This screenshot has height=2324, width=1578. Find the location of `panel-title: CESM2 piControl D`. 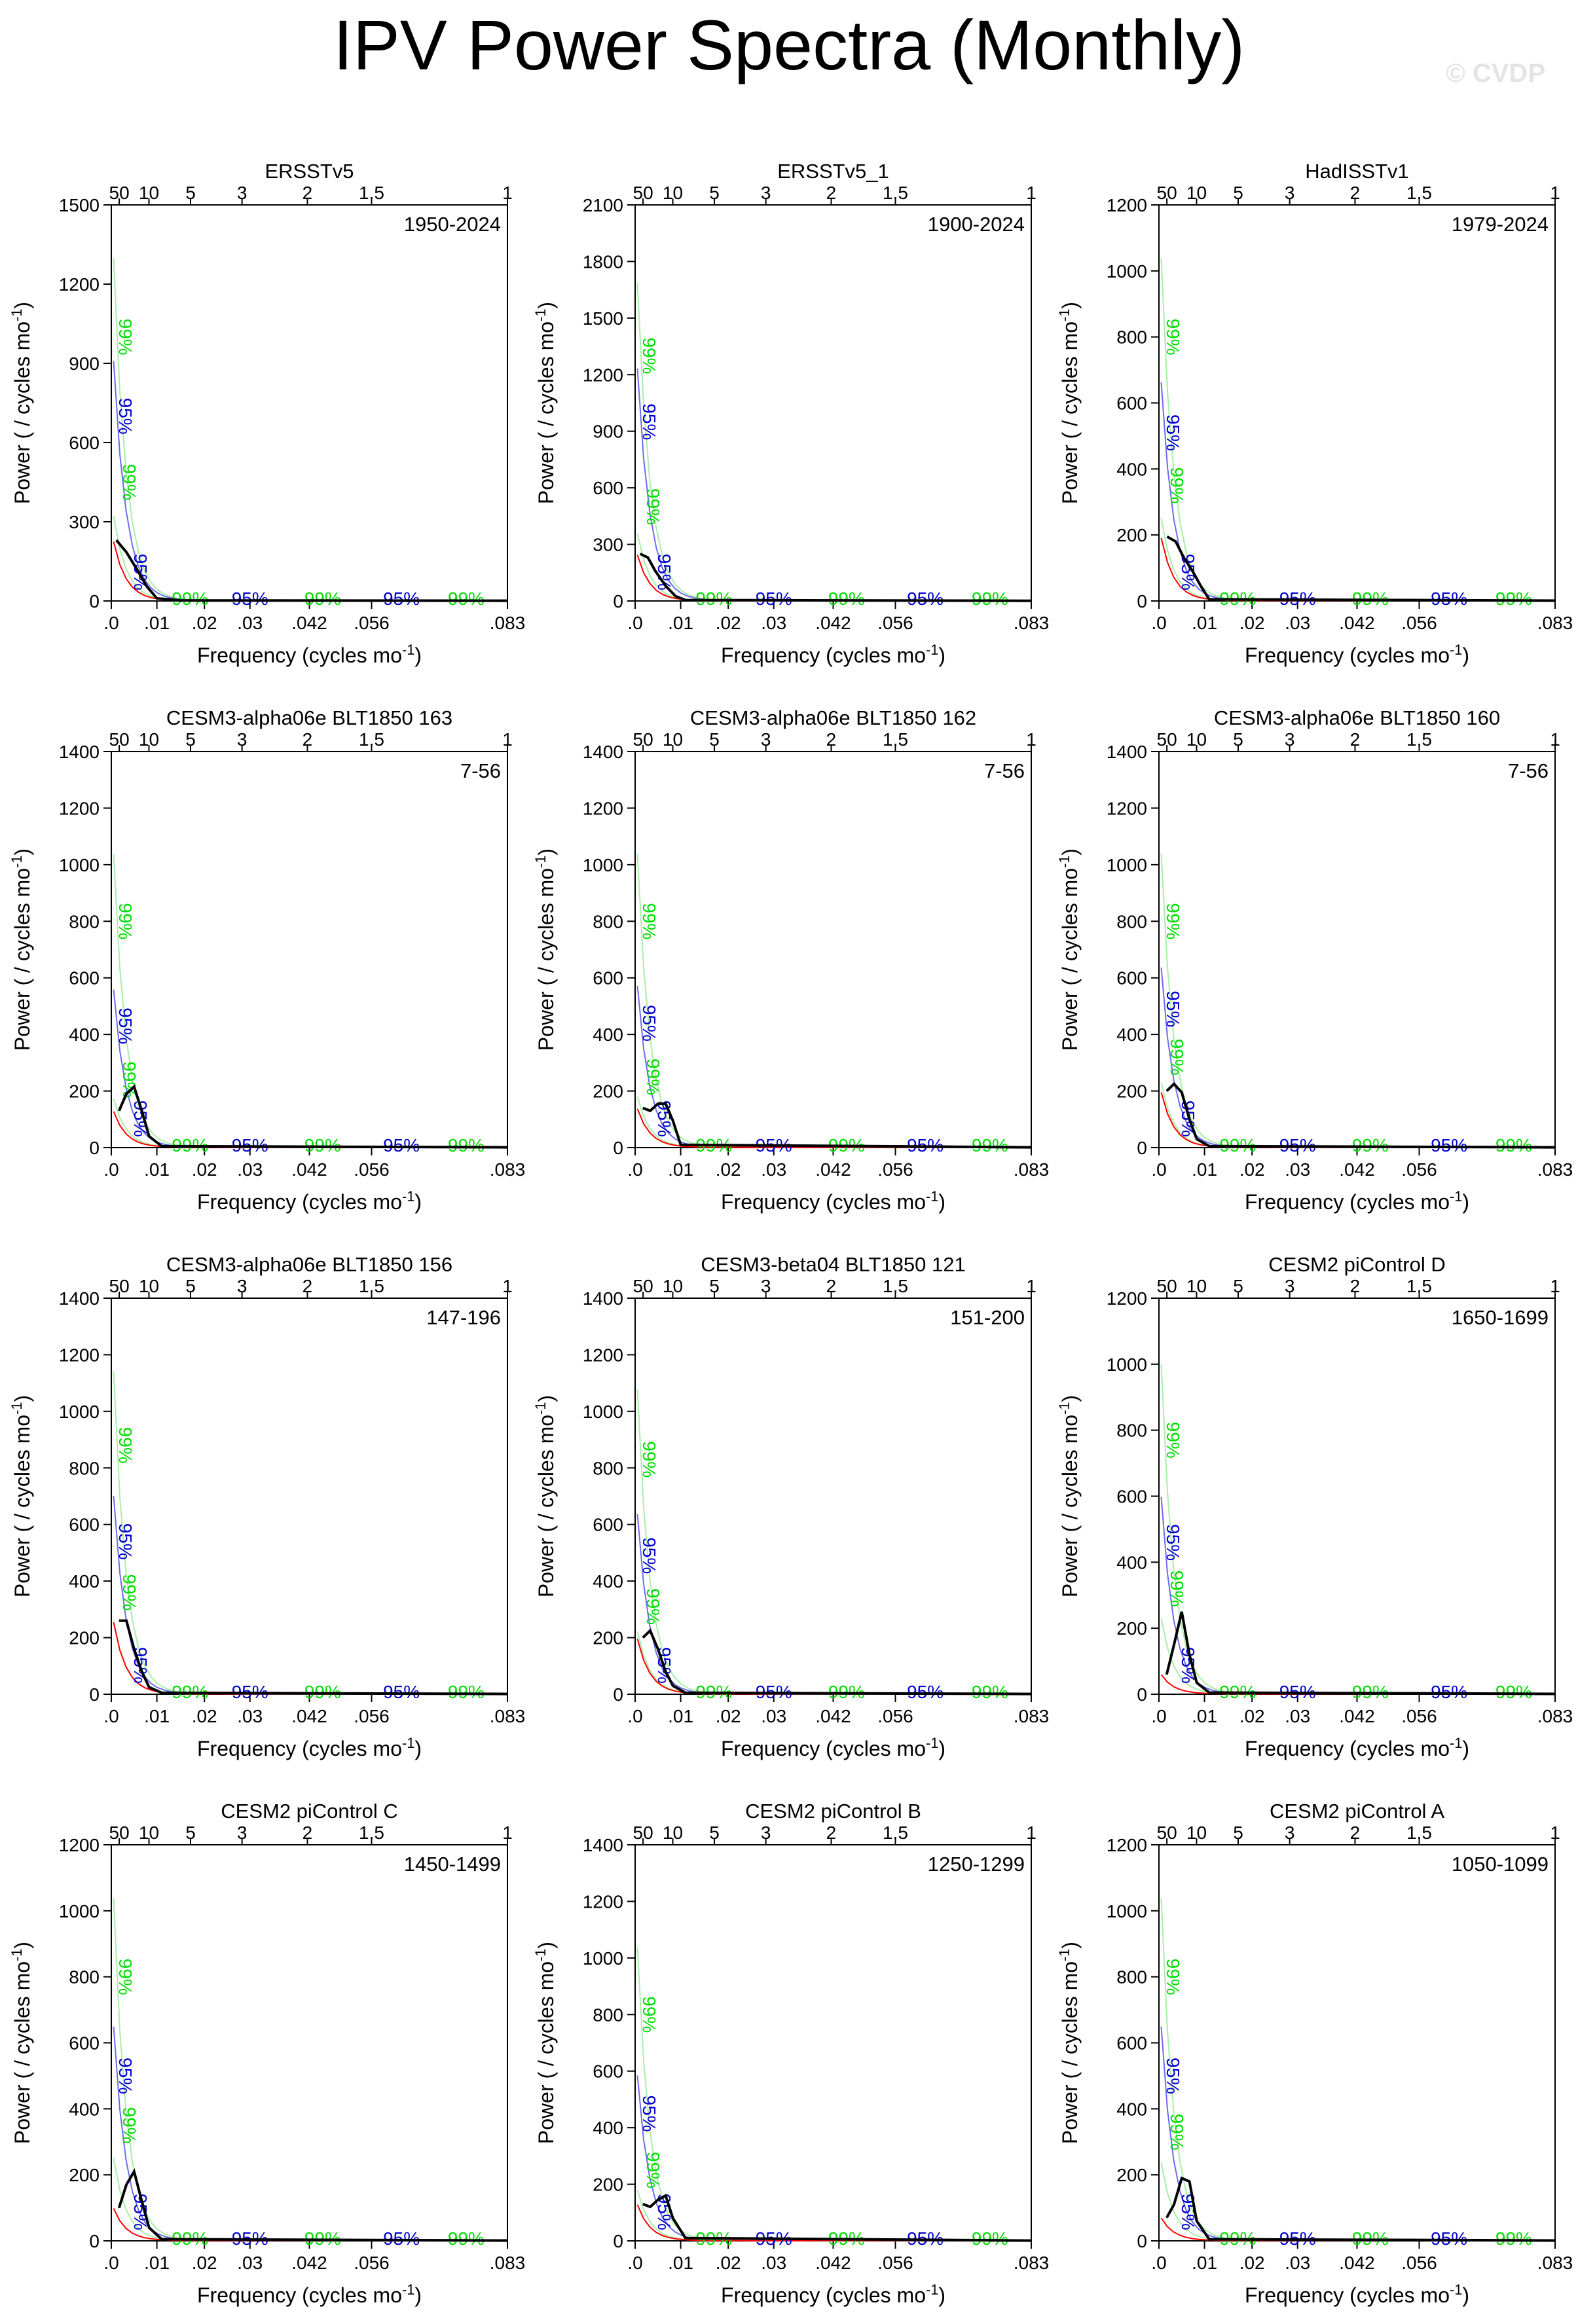

panel-title: CESM2 piControl D is located at coordinates (1356, 1264).